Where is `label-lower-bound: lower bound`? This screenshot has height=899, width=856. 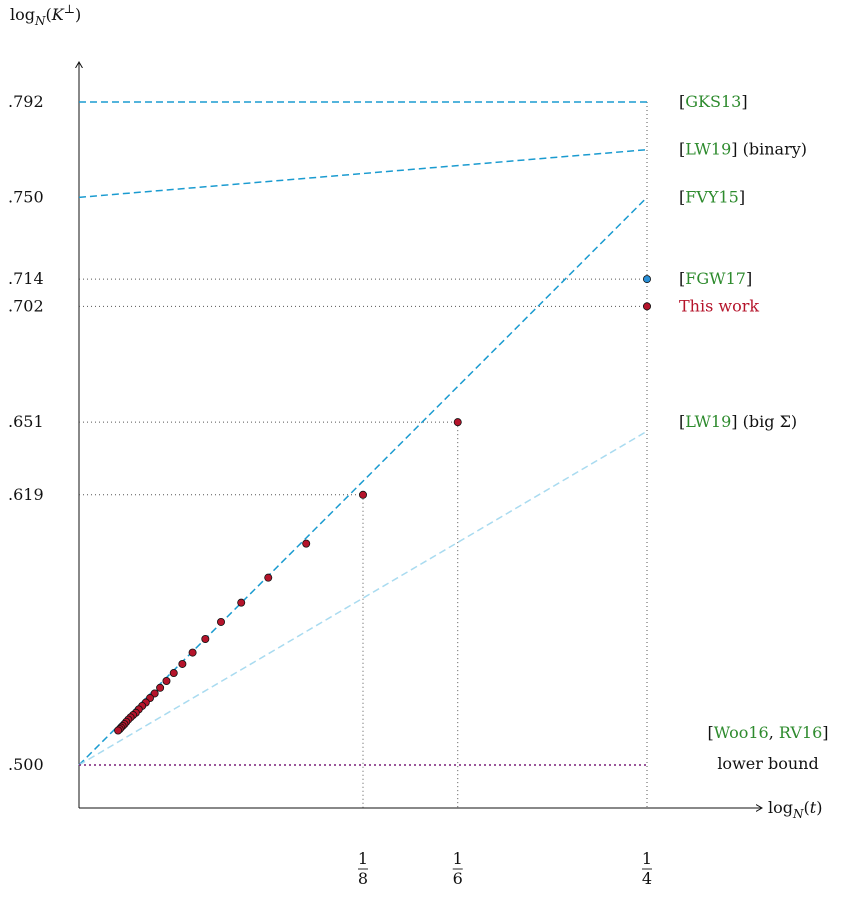
label-lower-bound: lower bound is located at coordinates (767, 763).